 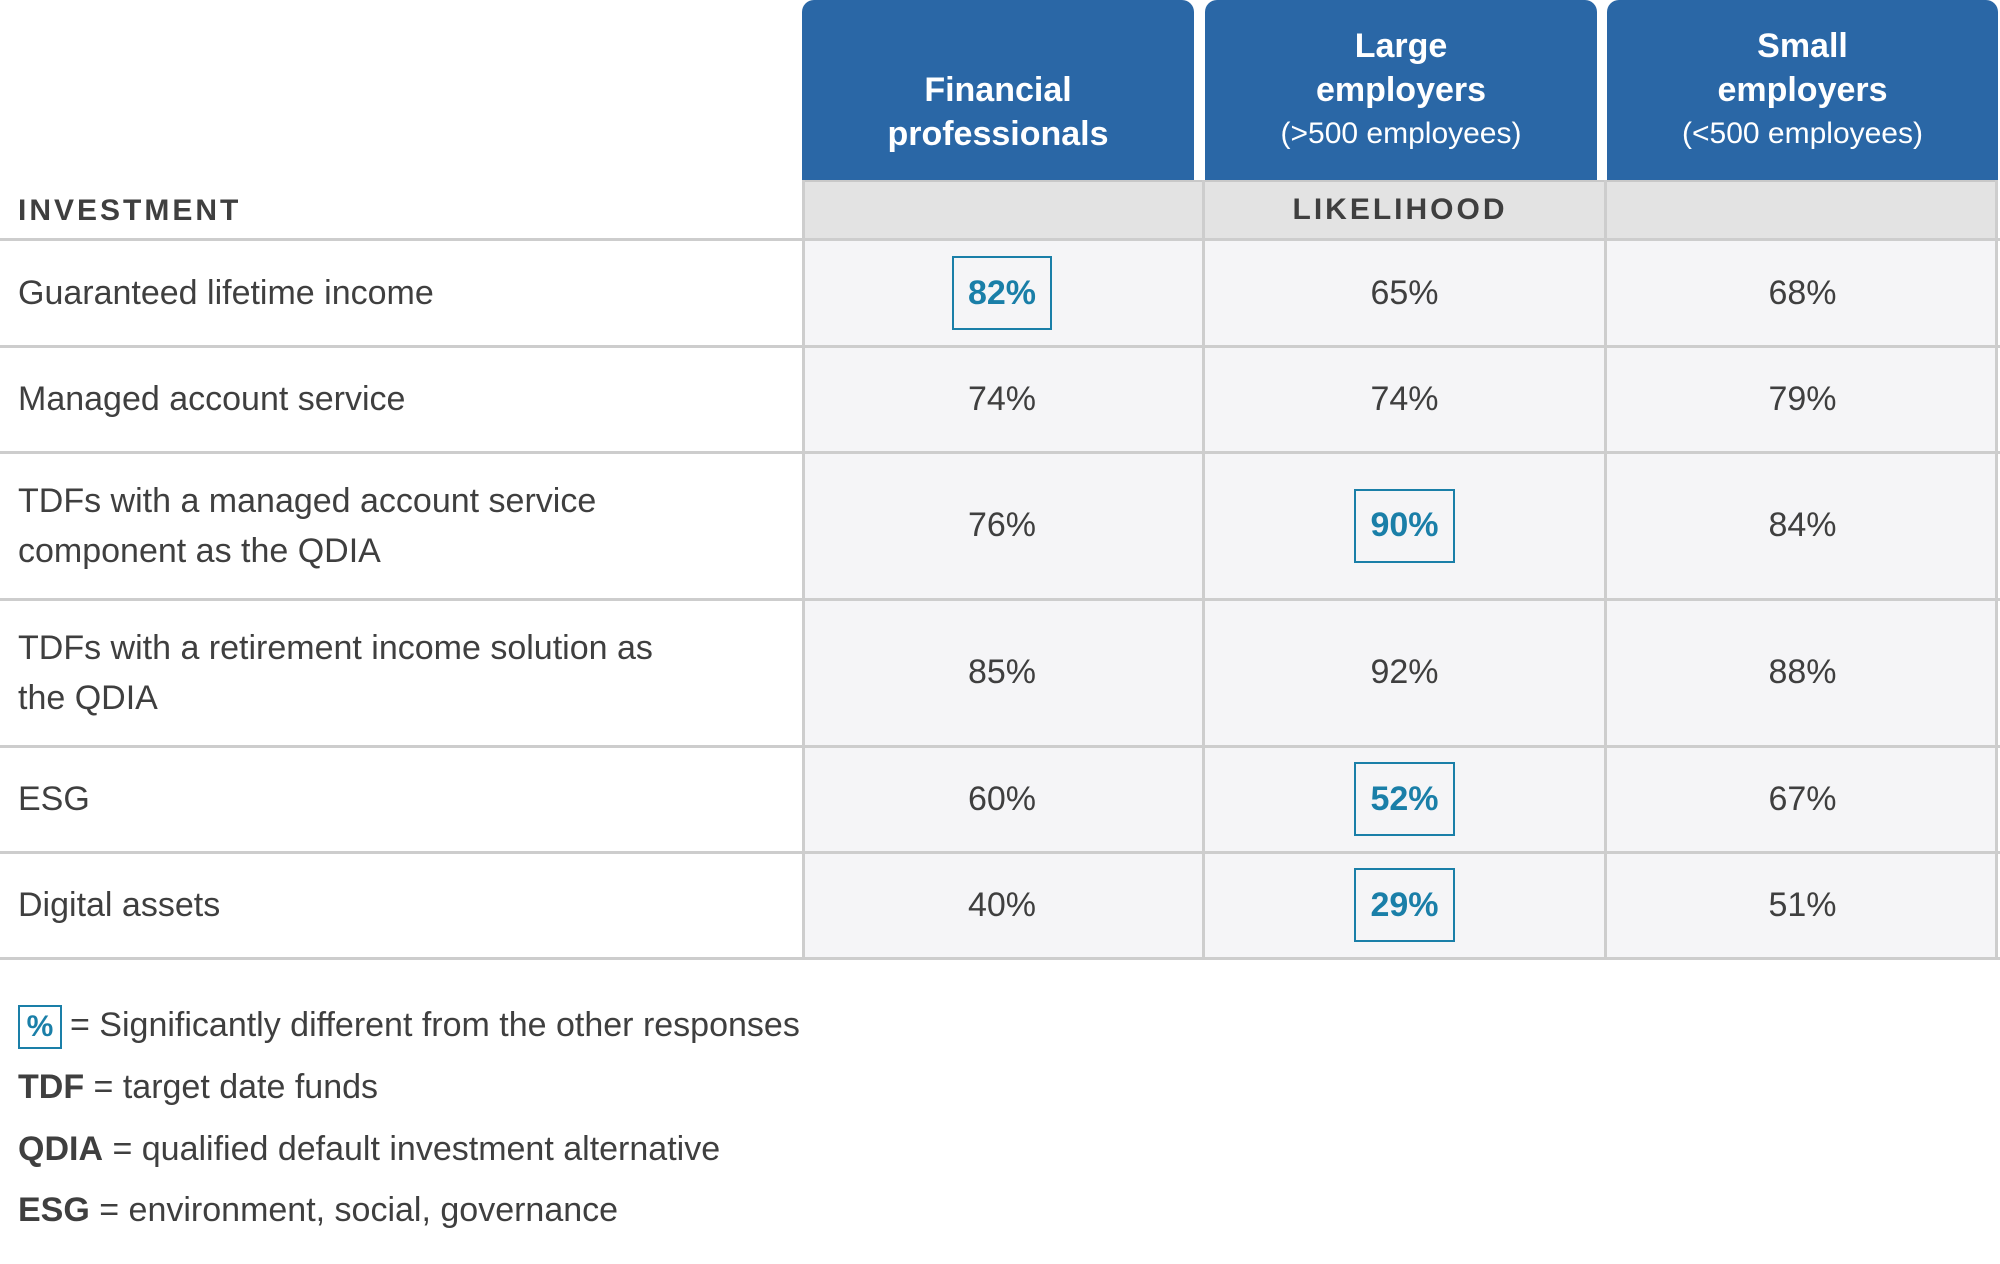 I want to click on value-cell: 68%, so click(x=1802, y=293).